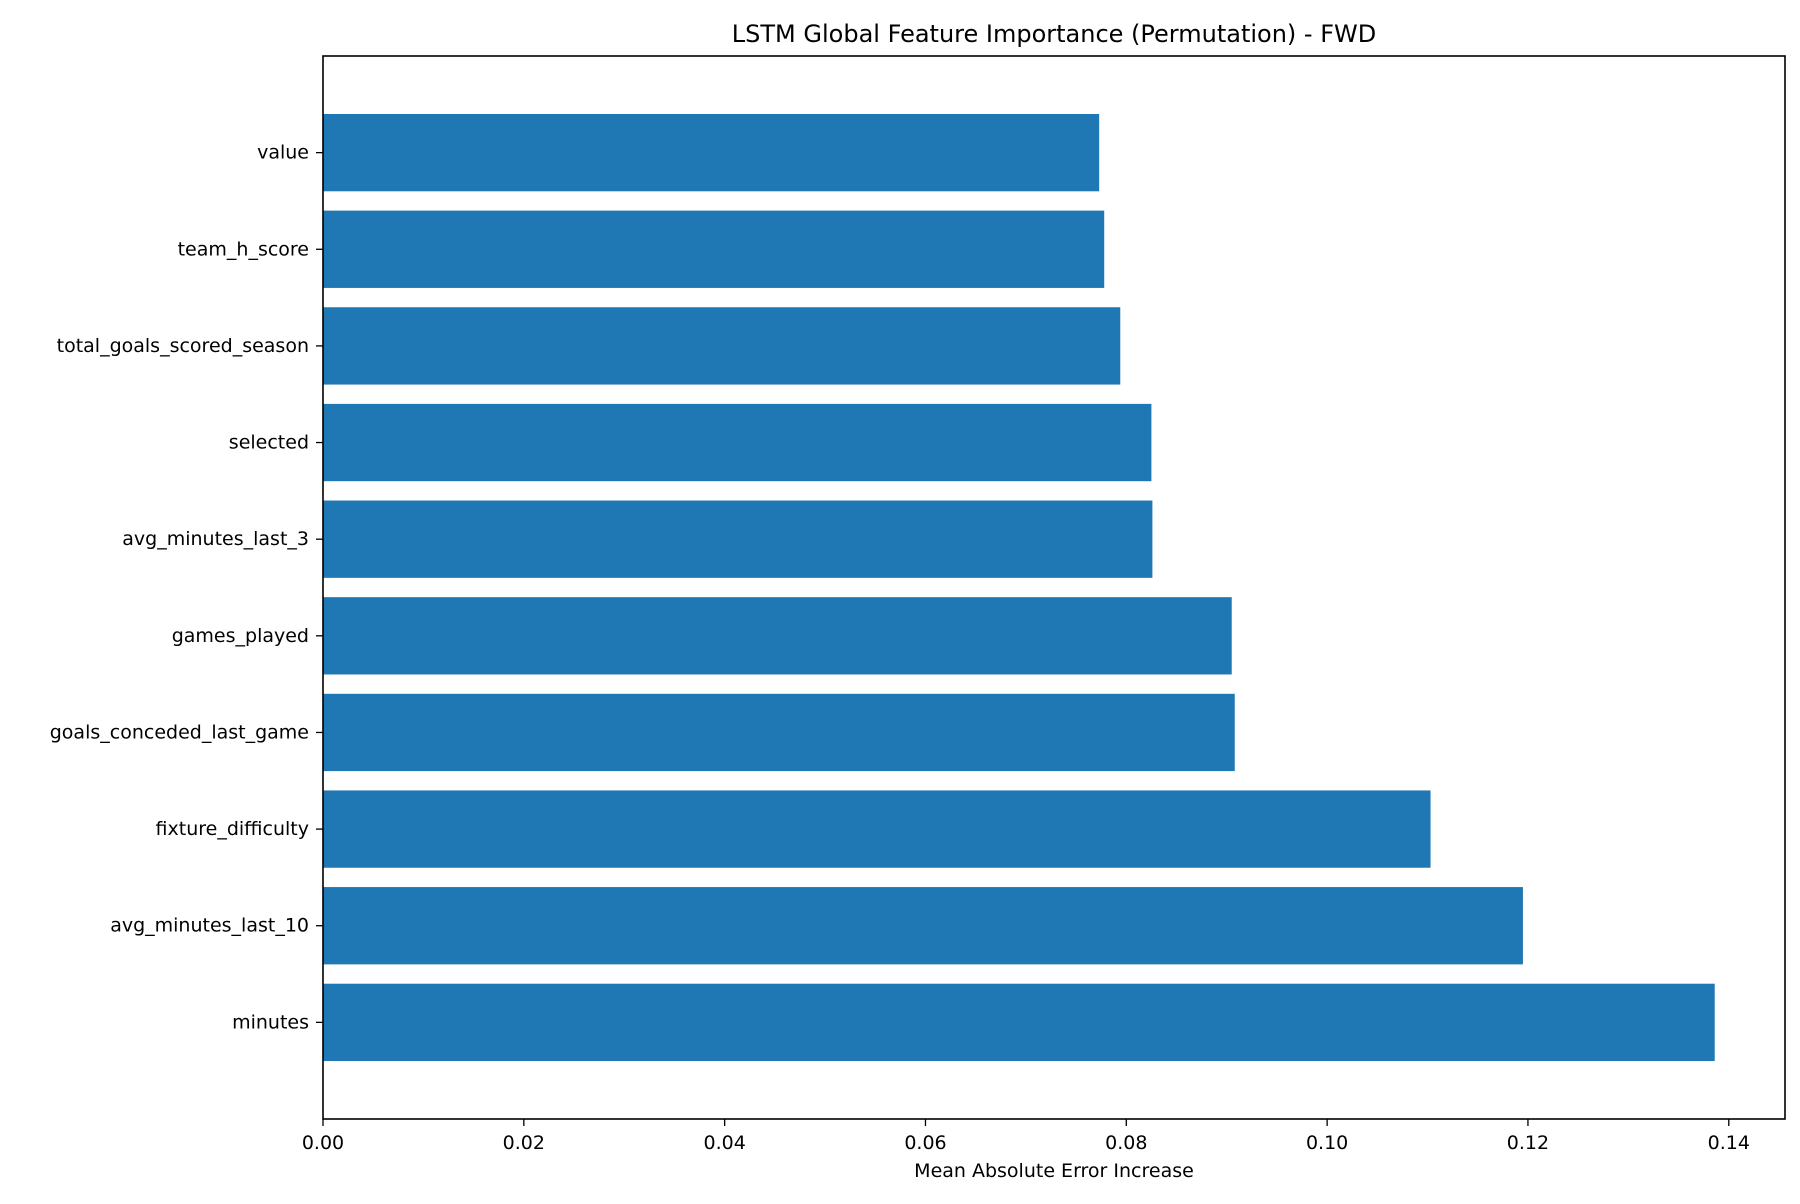  What do you see at coordinates (209, 926) in the screenshot?
I see `y-tick-label: avg_minutes_last_10` at bounding box center [209, 926].